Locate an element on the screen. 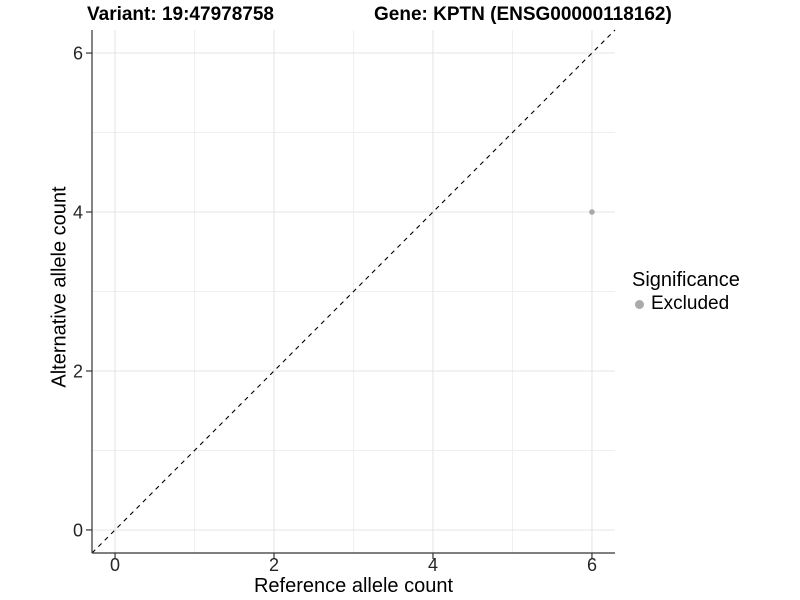 Image resolution: width=800 pixels, height=600 pixels. y-axis-title: Alternative allele count is located at coordinates (59, 287).